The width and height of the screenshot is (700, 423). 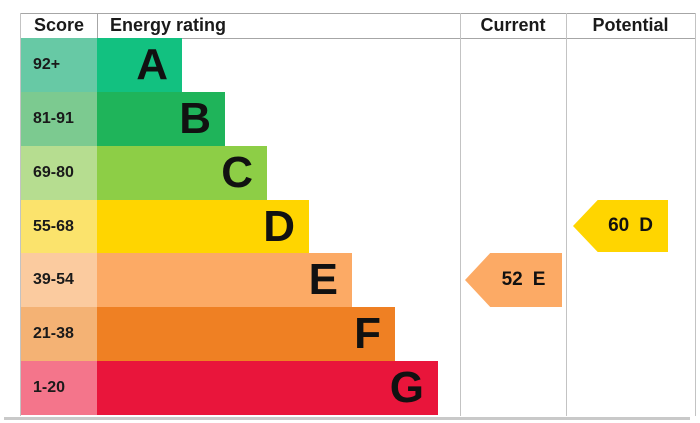 What do you see at coordinates (168, 25) in the screenshot?
I see `column-header-energy-rating: Energy rating` at bounding box center [168, 25].